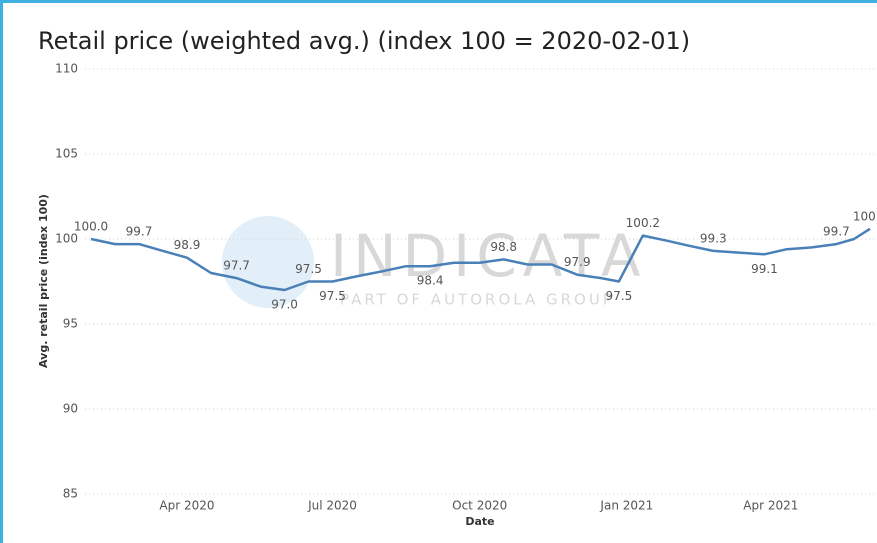  Describe the element at coordinates (91, 227) in the screenshot. I see `data-label: 100.0` at that location.